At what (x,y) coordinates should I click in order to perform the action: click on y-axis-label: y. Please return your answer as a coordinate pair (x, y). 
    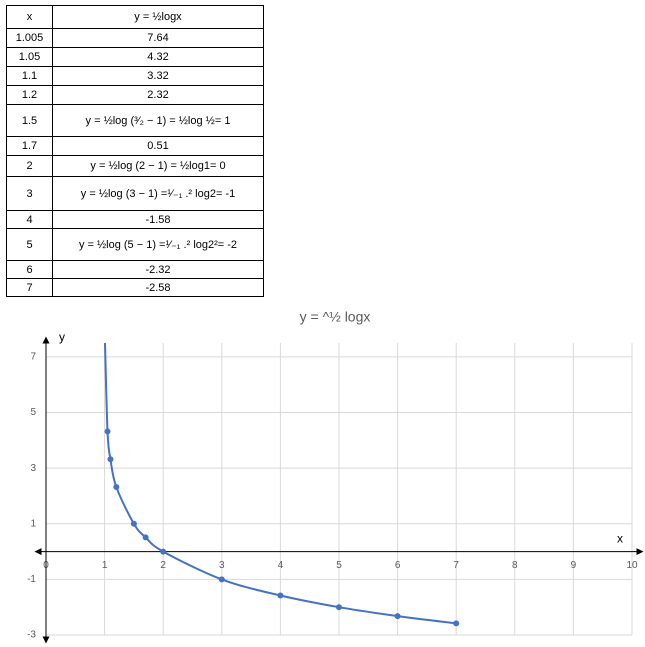
    Looking at the image, I should click on (62, 337).